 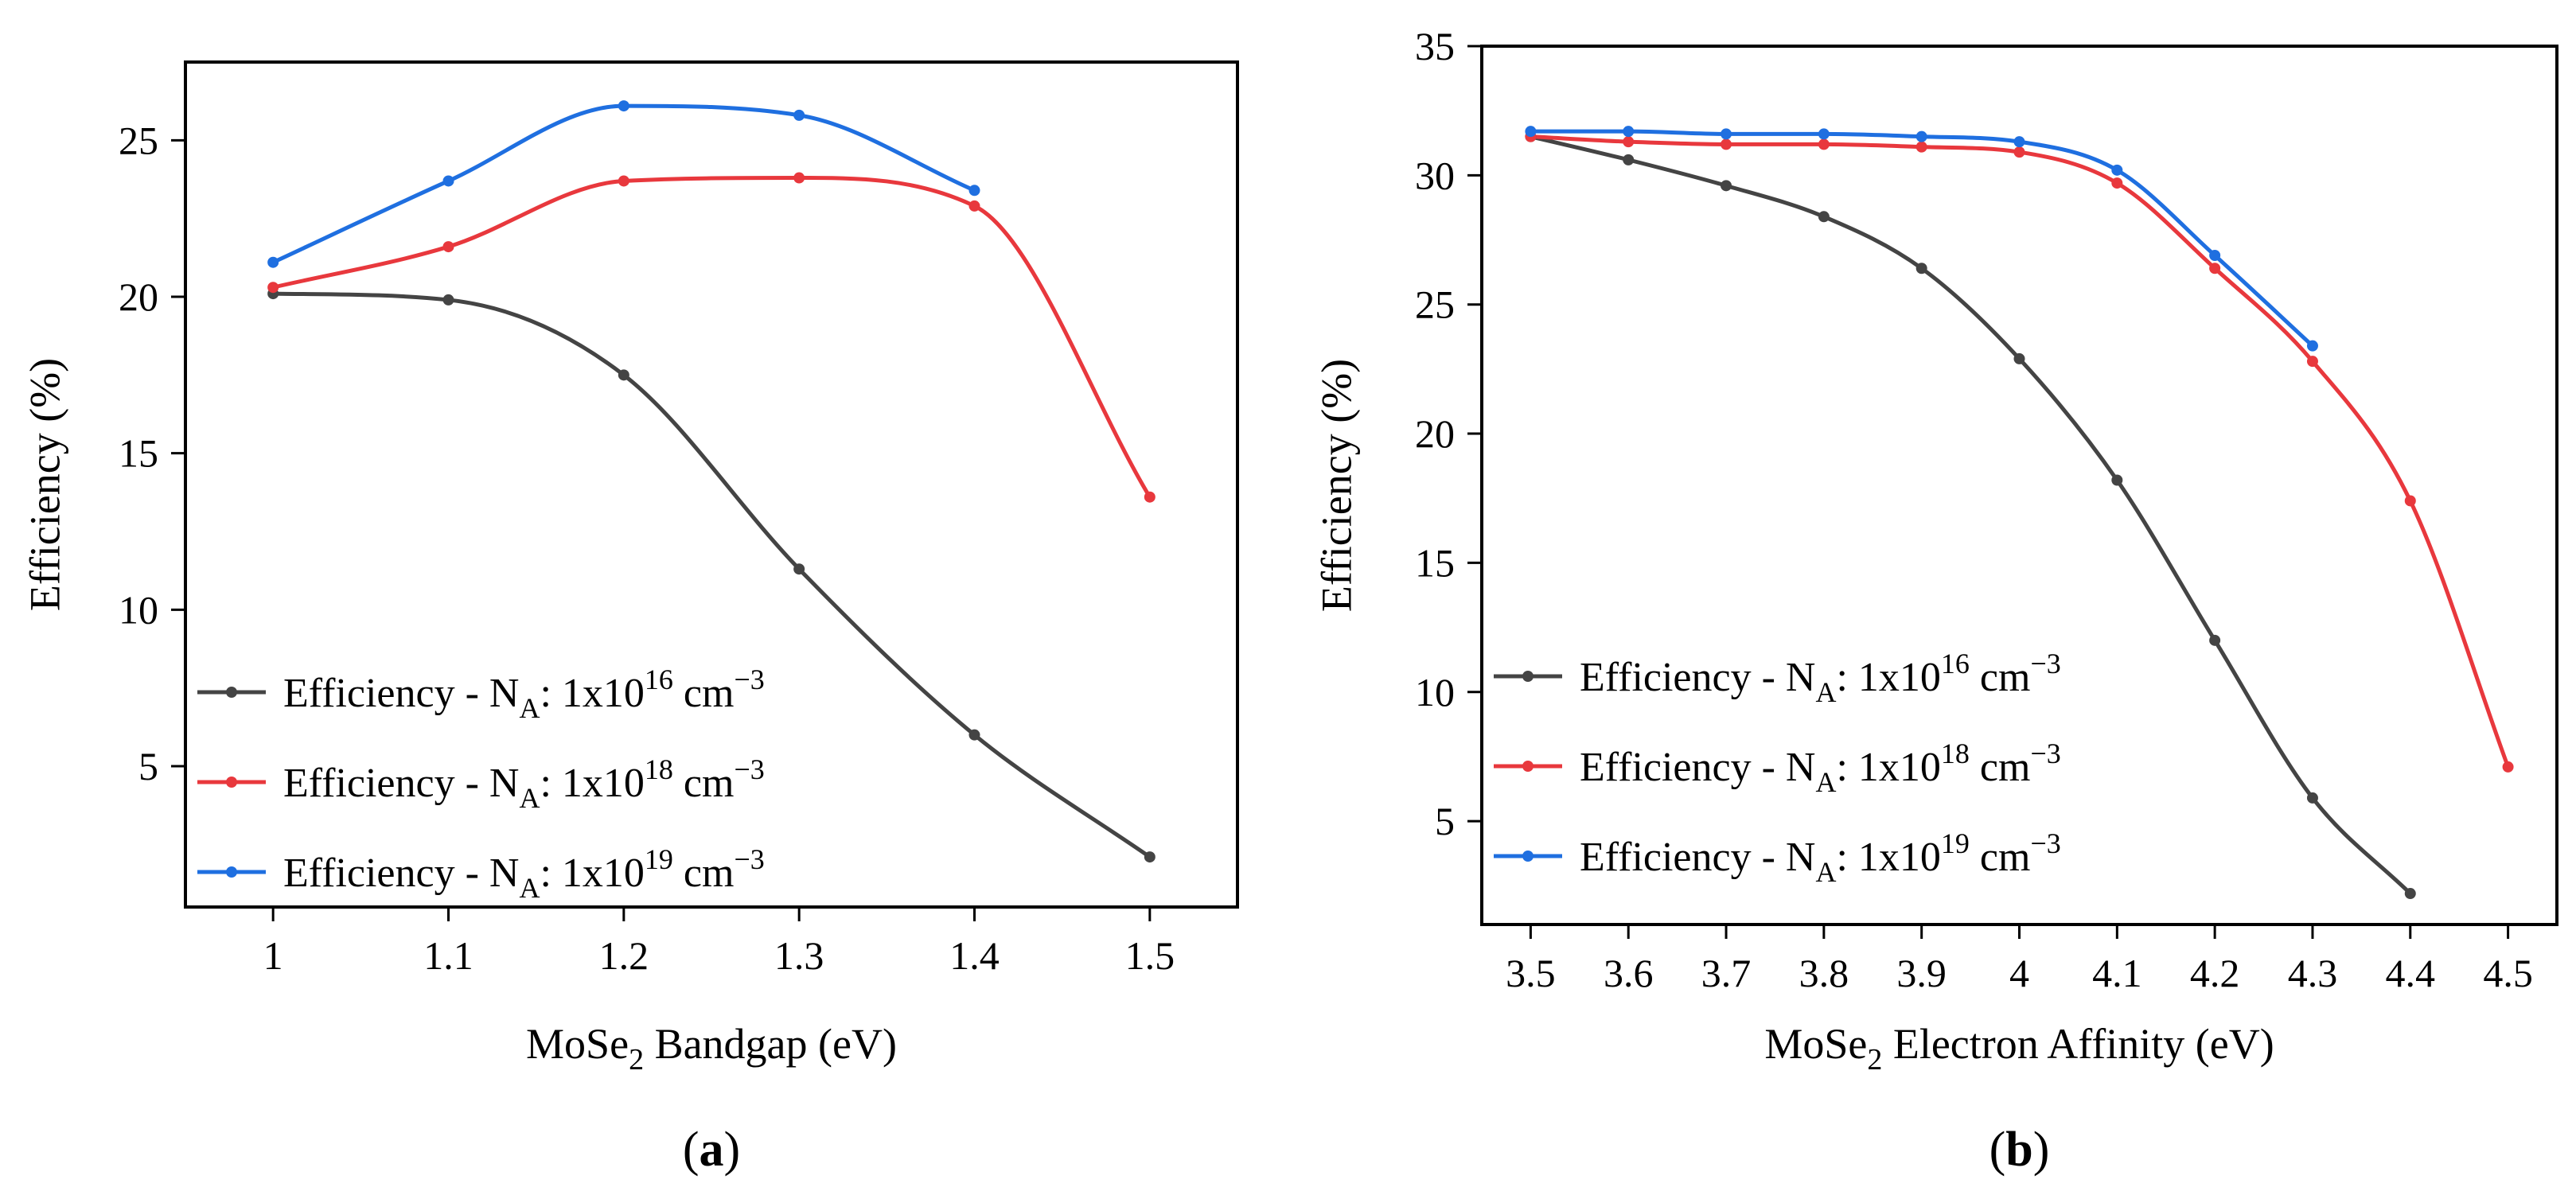 What do you see at coordinates (1824, 973) in the screenshot?
I see `x-tick-label-b-3: 3.8` at bounding box center [1824, 973].